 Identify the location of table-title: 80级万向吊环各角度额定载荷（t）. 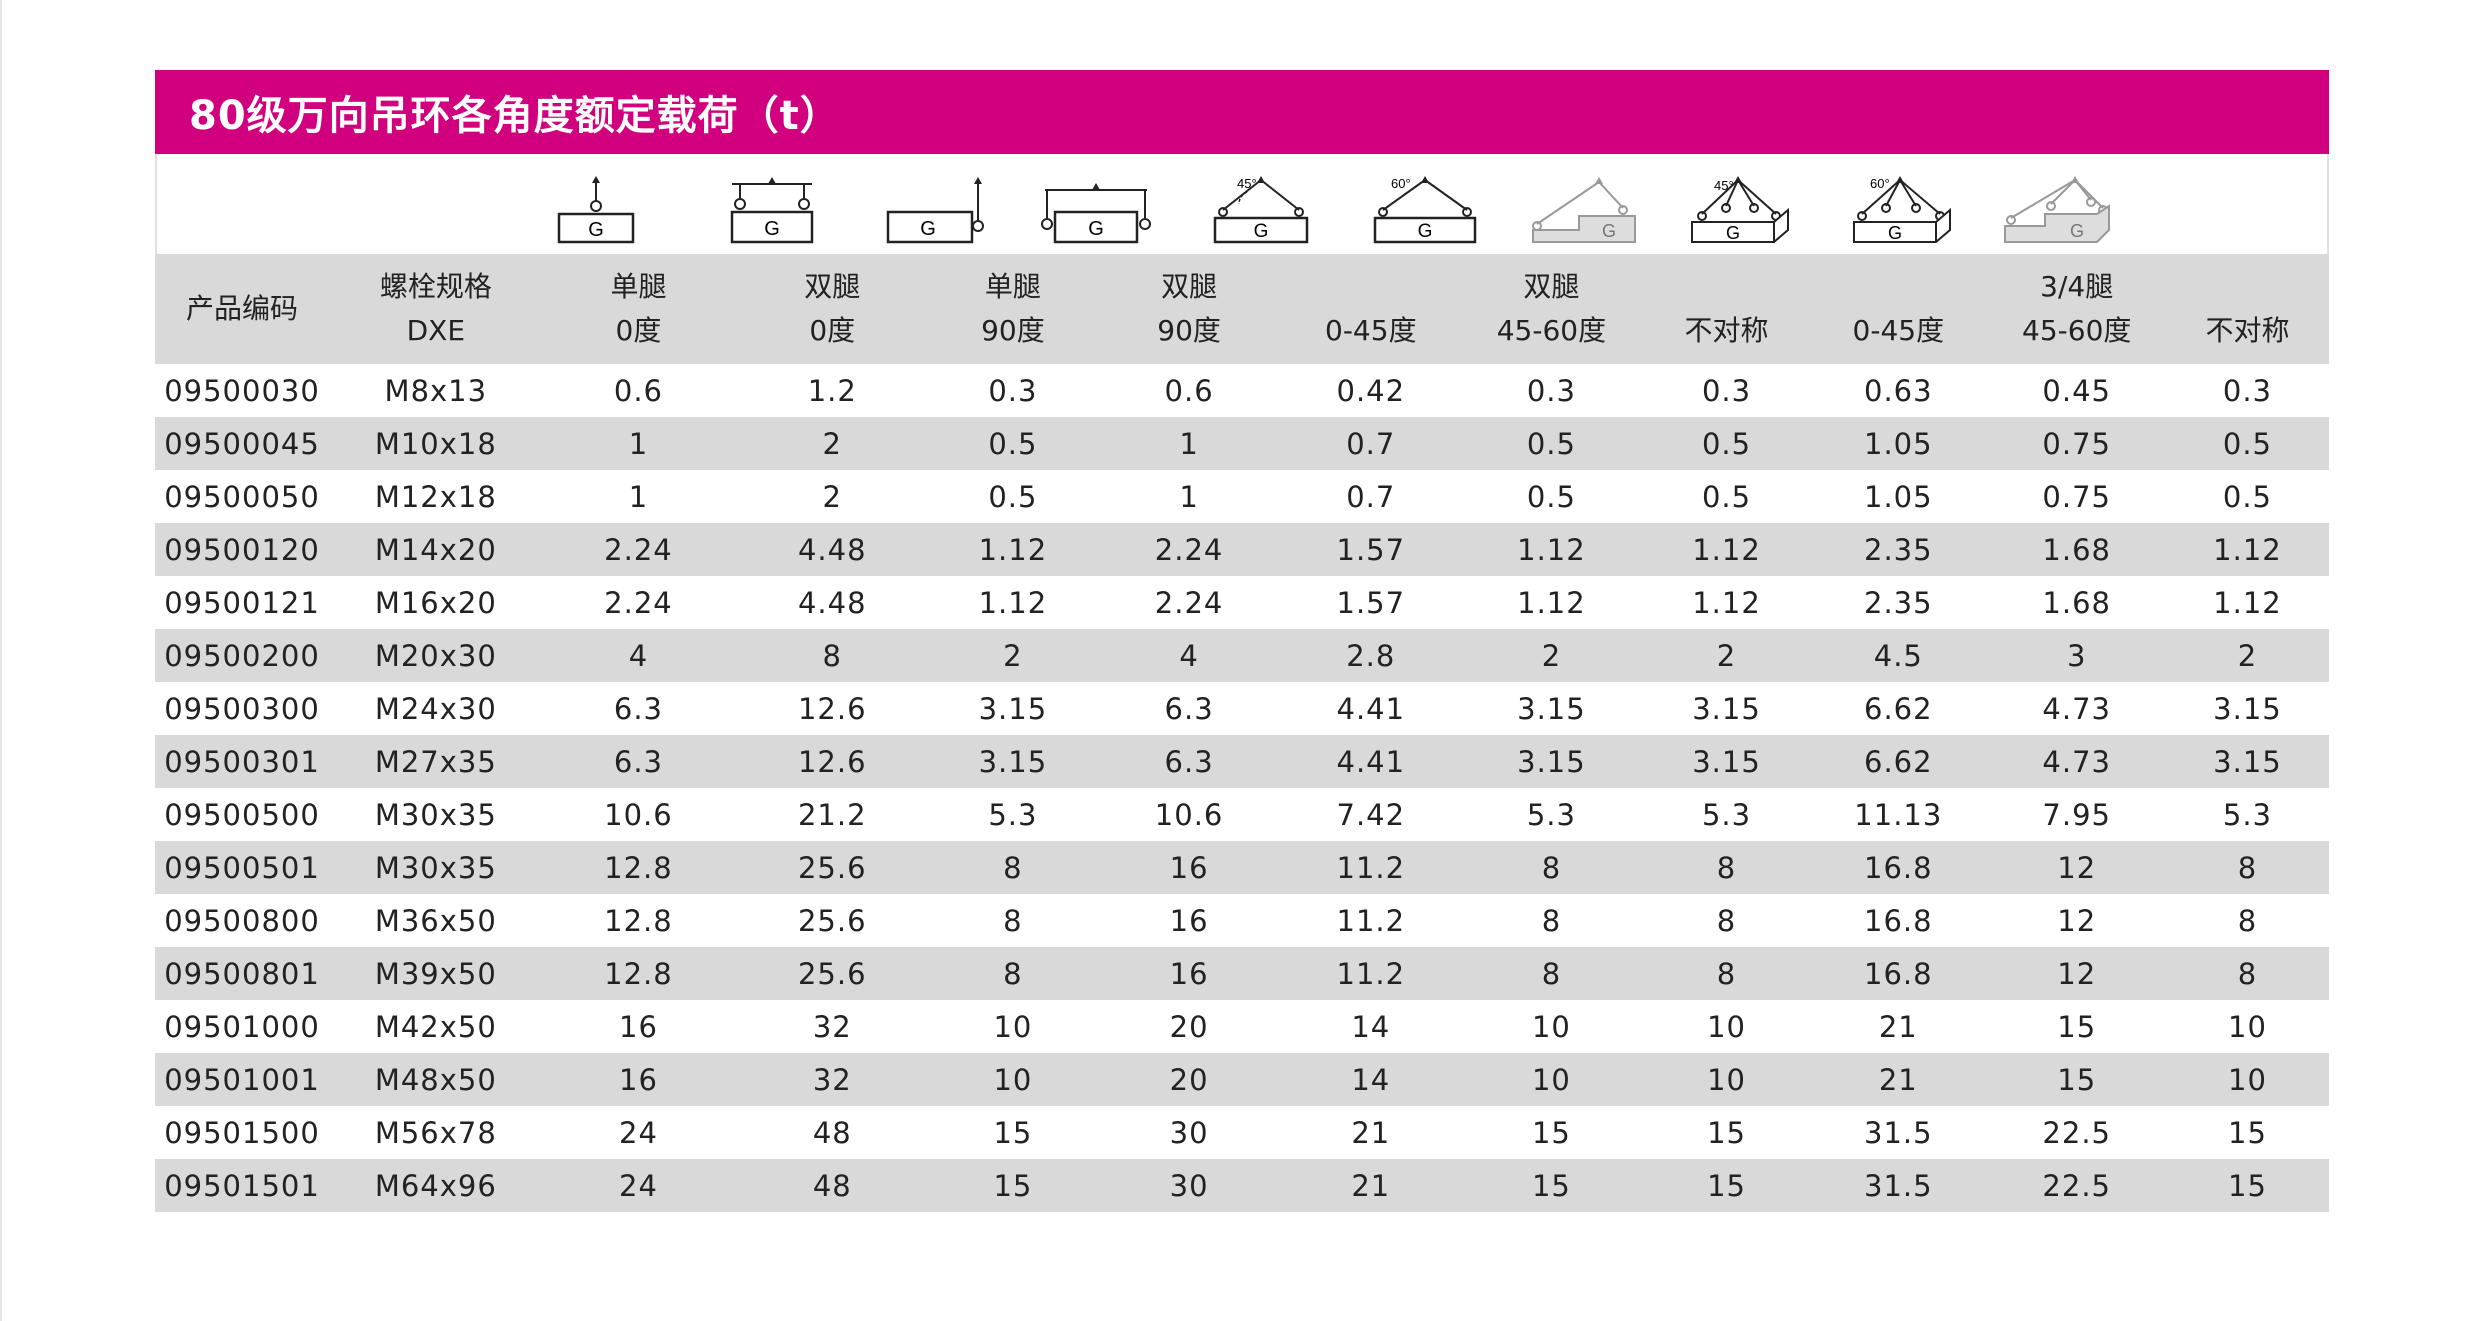
(1242, 112).